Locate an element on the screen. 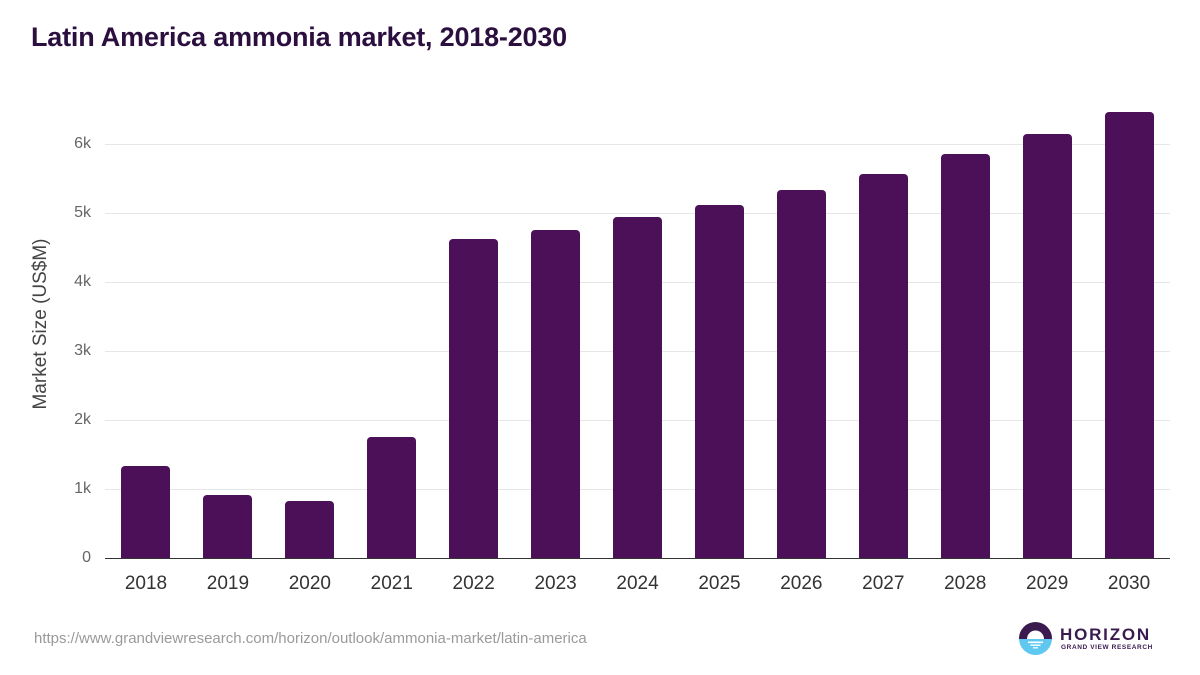 The width and height of the screenshot is (1200, 675). bar-2027 is located at coordinates (883, 365).